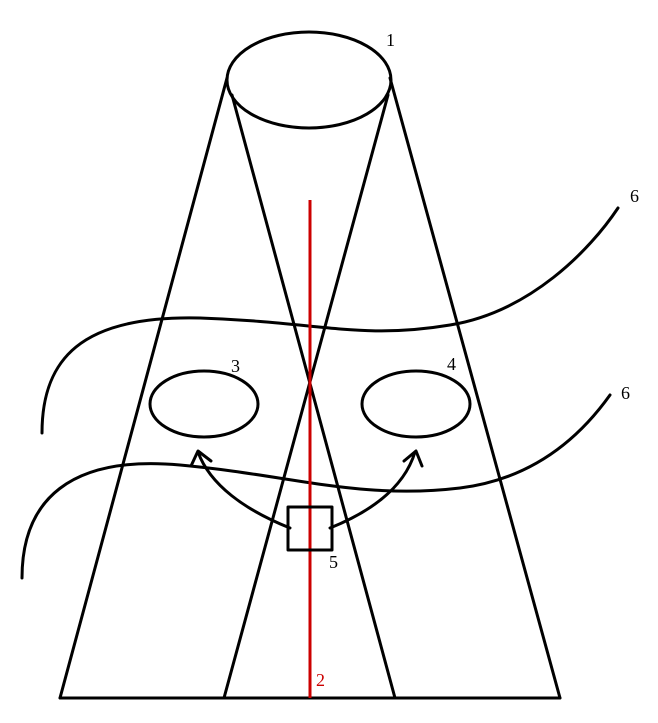  Describe the element at coordinates (333, 562) in the screenshot. I see `label-5: 5` at that location.